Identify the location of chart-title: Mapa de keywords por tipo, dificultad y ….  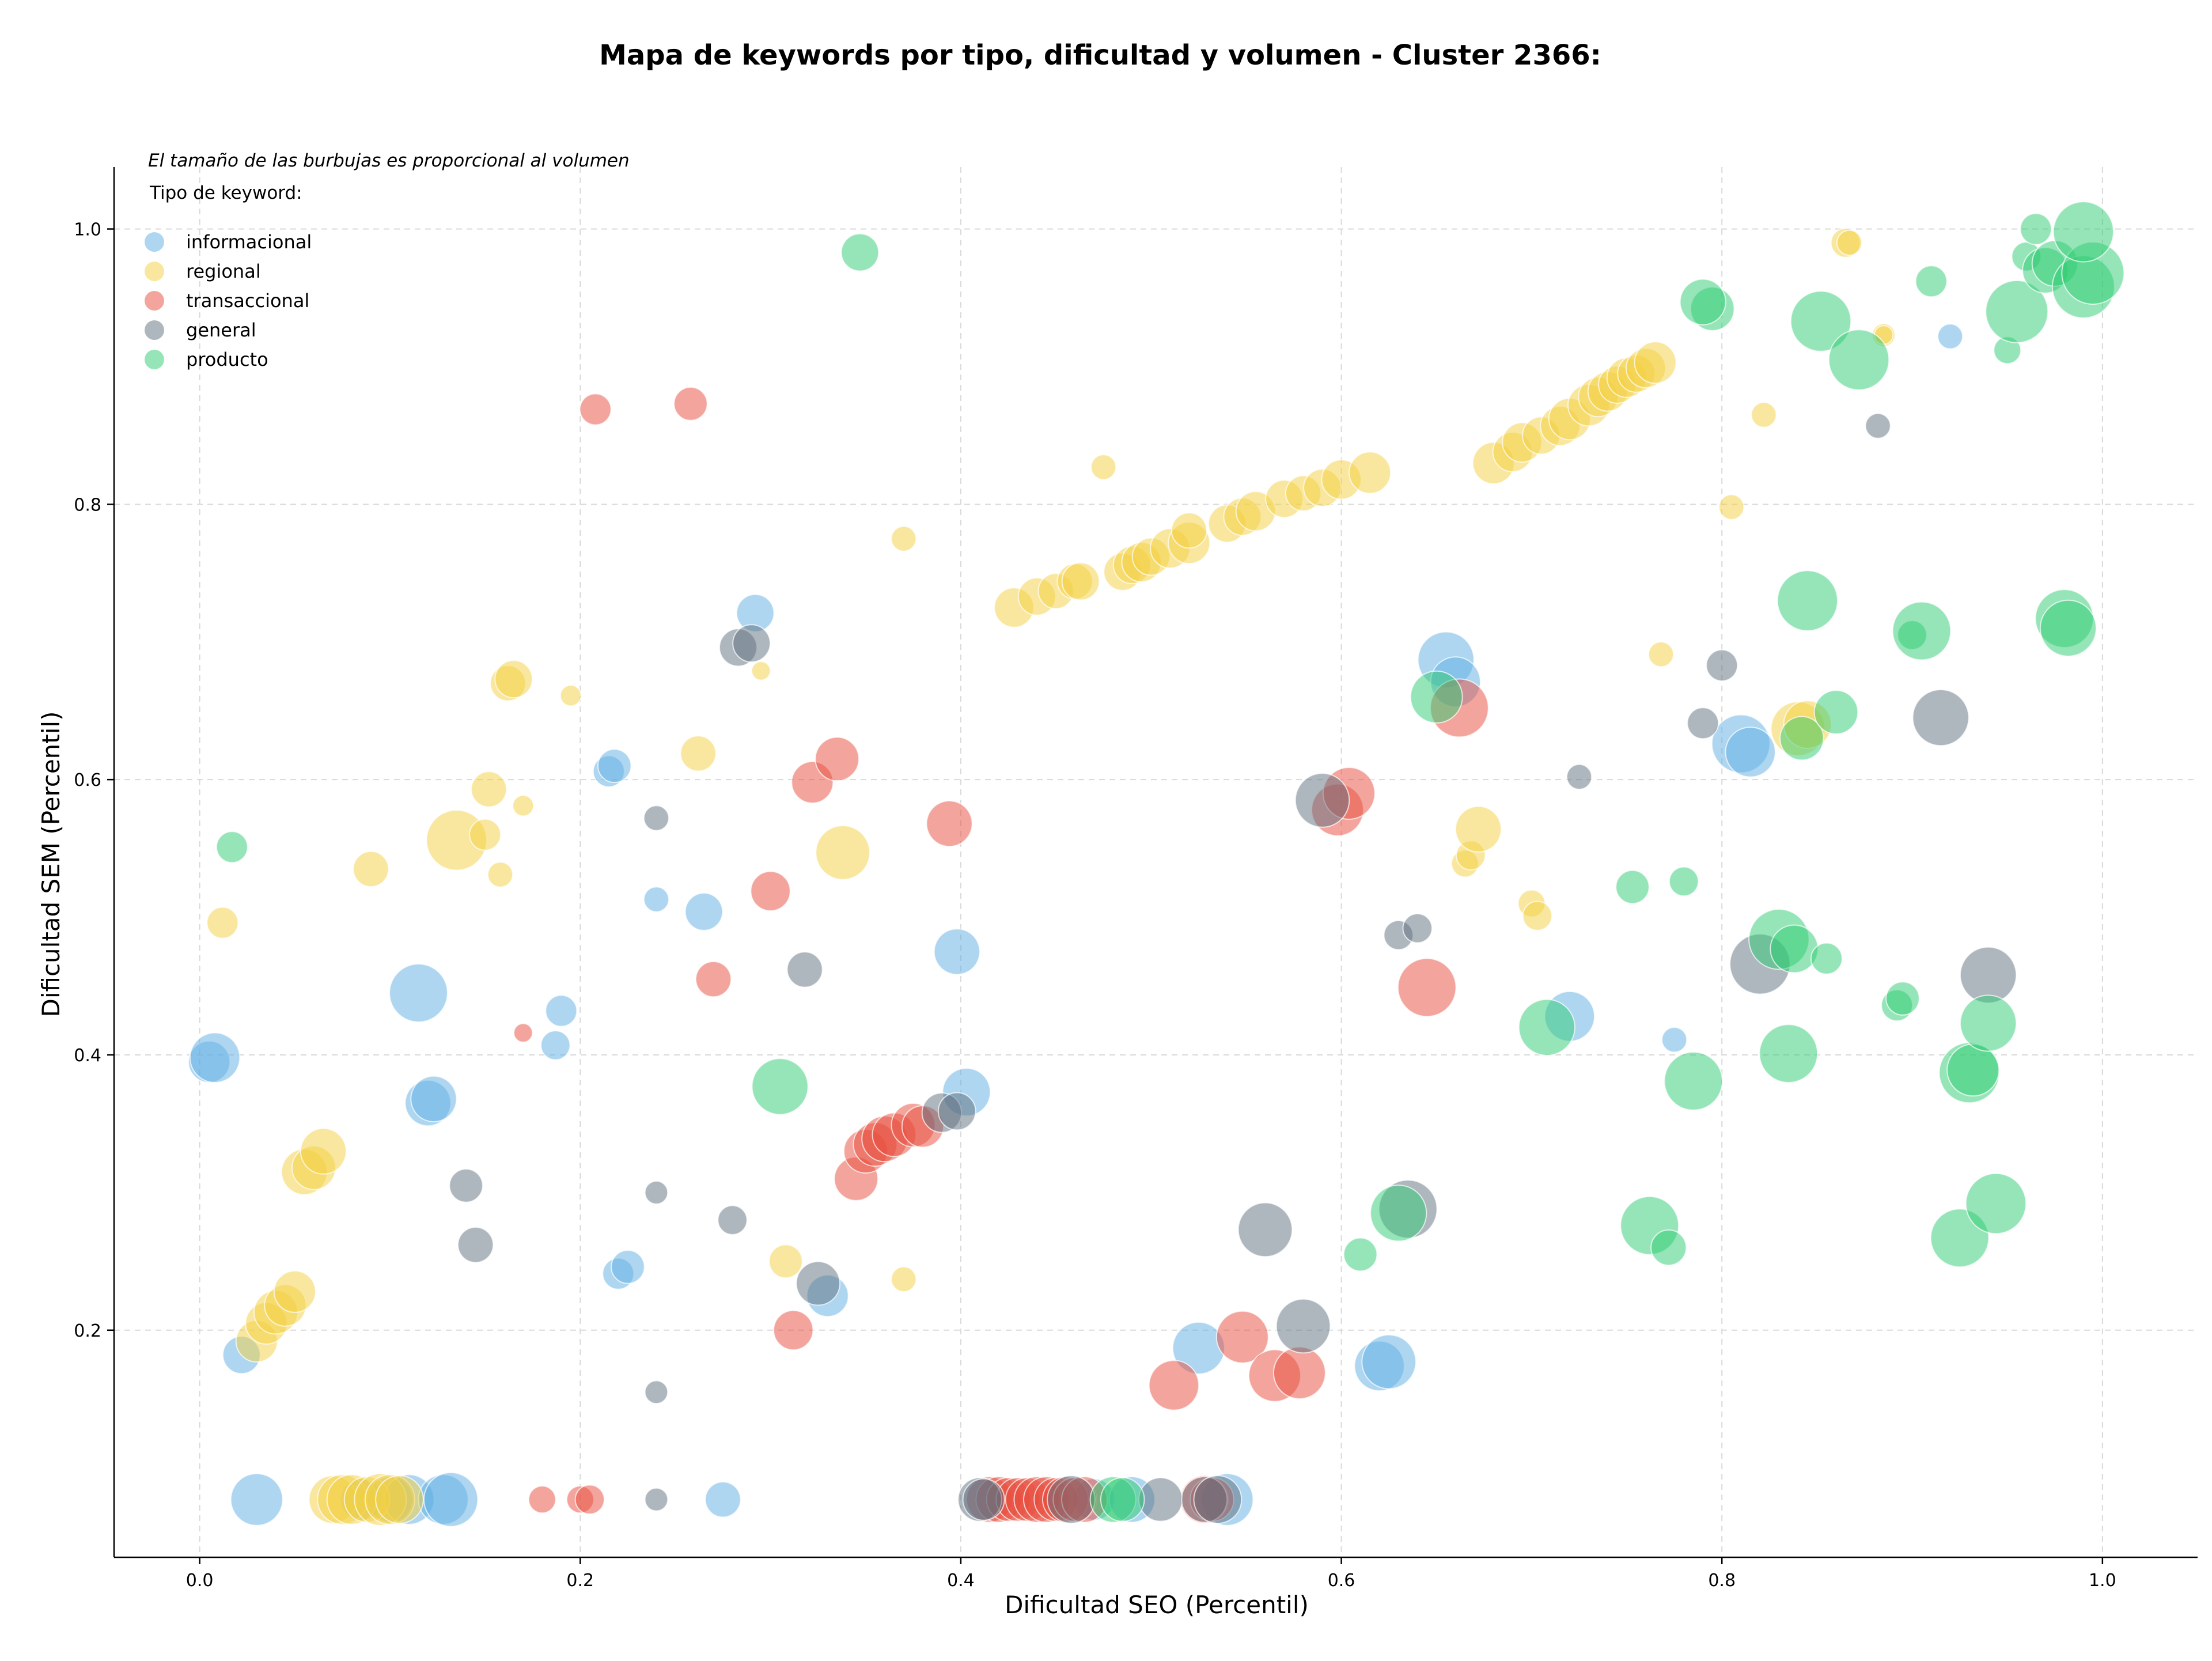
(1100, 55).